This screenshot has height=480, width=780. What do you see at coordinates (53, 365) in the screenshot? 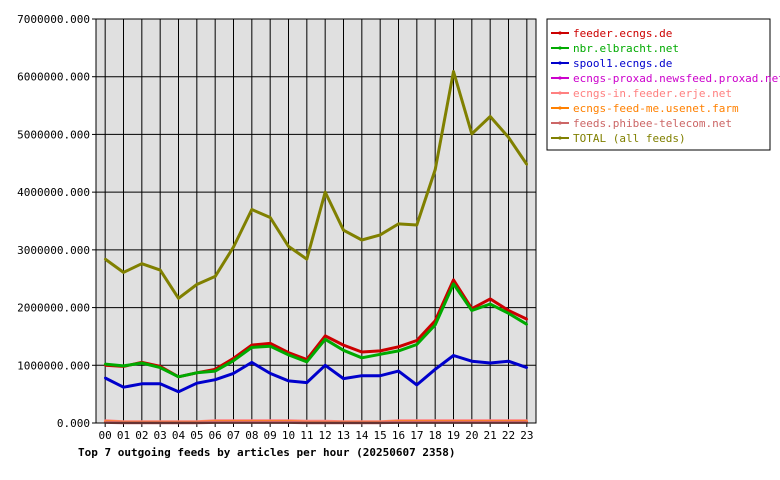
I see `y-tick-label: 1000000.000` at bounding box center [53, 365].